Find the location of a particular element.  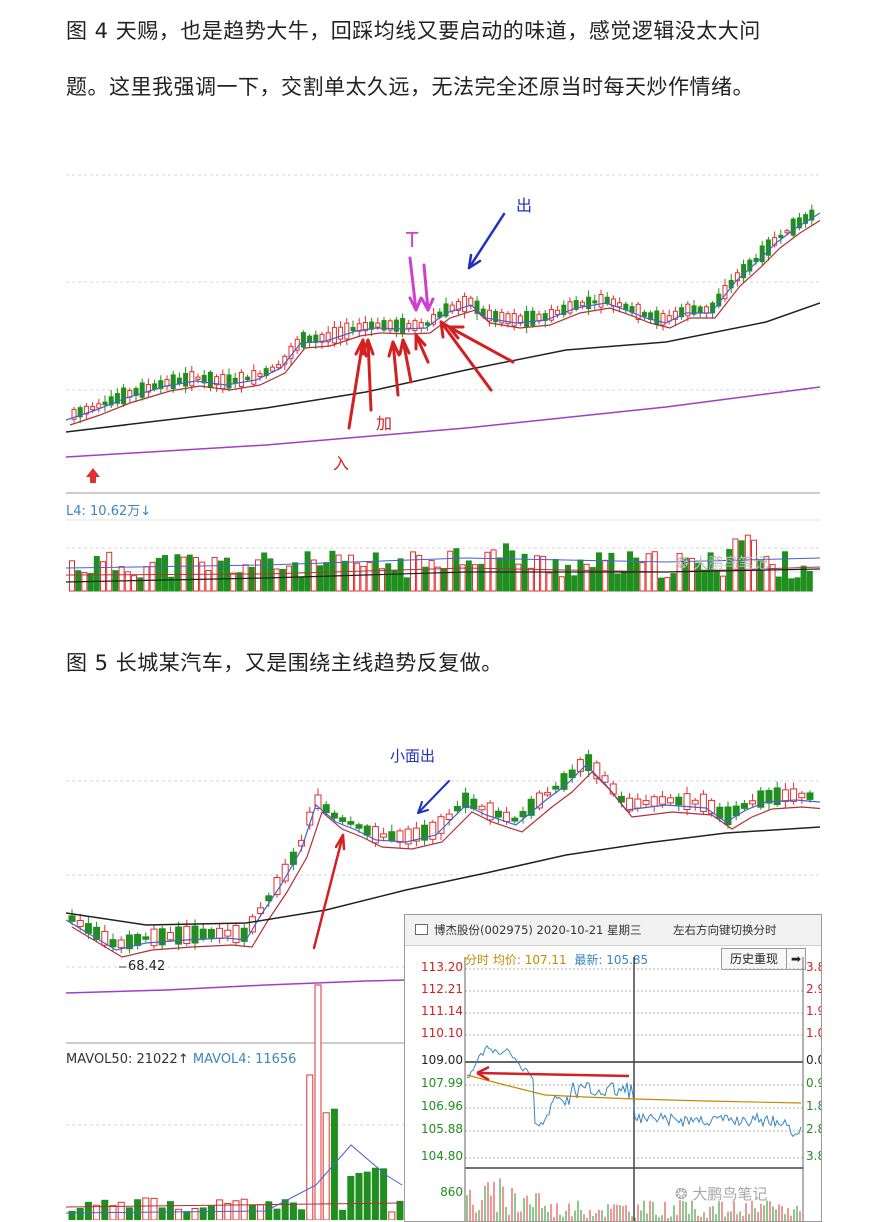

window-doc-icon is located at coordinates (421, 929).